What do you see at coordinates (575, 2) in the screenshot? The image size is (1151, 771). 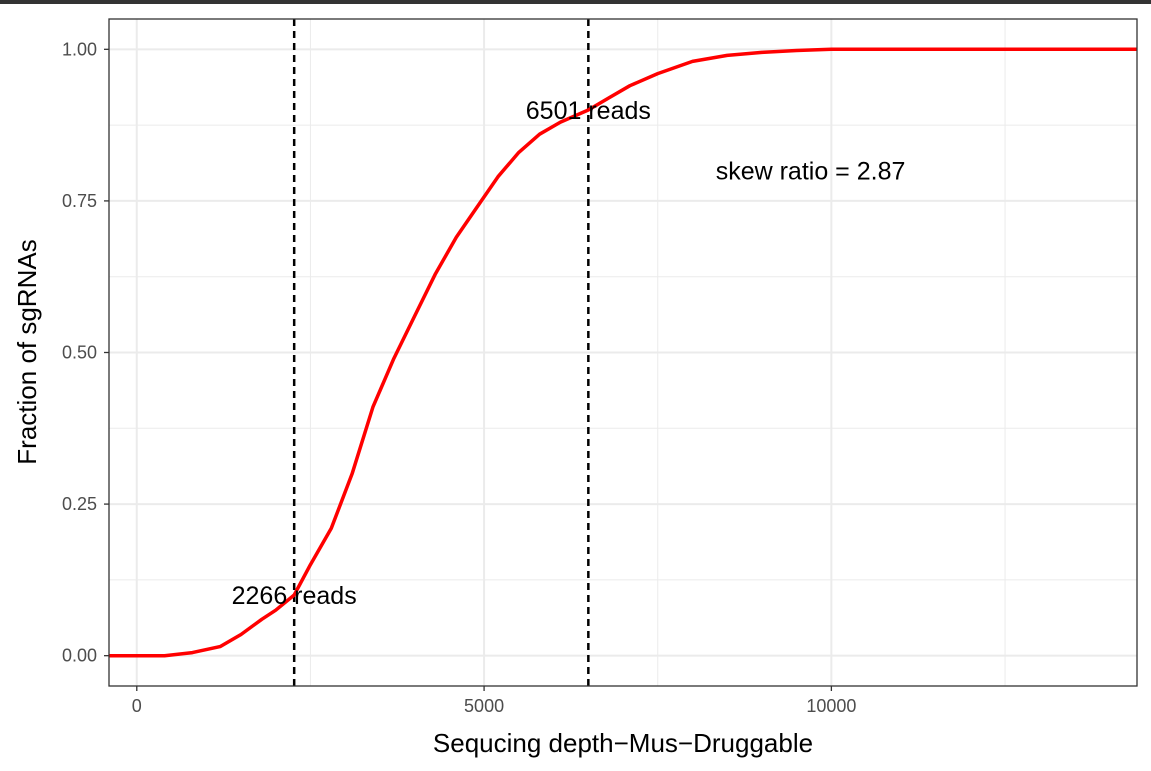 I see `window-top-bar` at bounding box center [575, 2].